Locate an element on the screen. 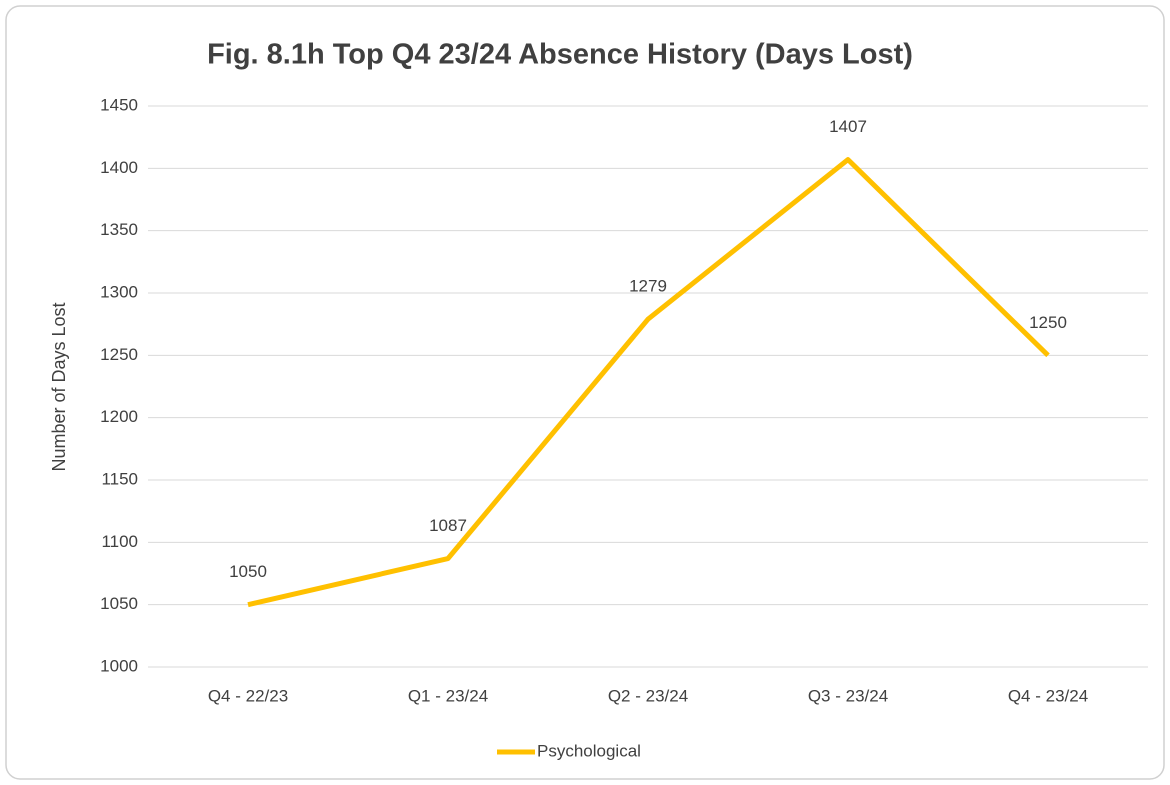 The image size is (1170, 785). data-label: 1407 is located at coordinates (848, 126).